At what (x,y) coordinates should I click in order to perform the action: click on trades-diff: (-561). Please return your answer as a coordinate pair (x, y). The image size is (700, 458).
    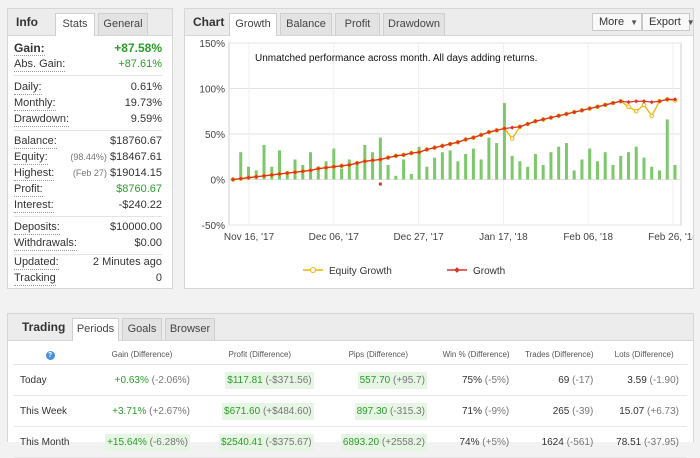
    Looking at the image, I should click on (580, 442).